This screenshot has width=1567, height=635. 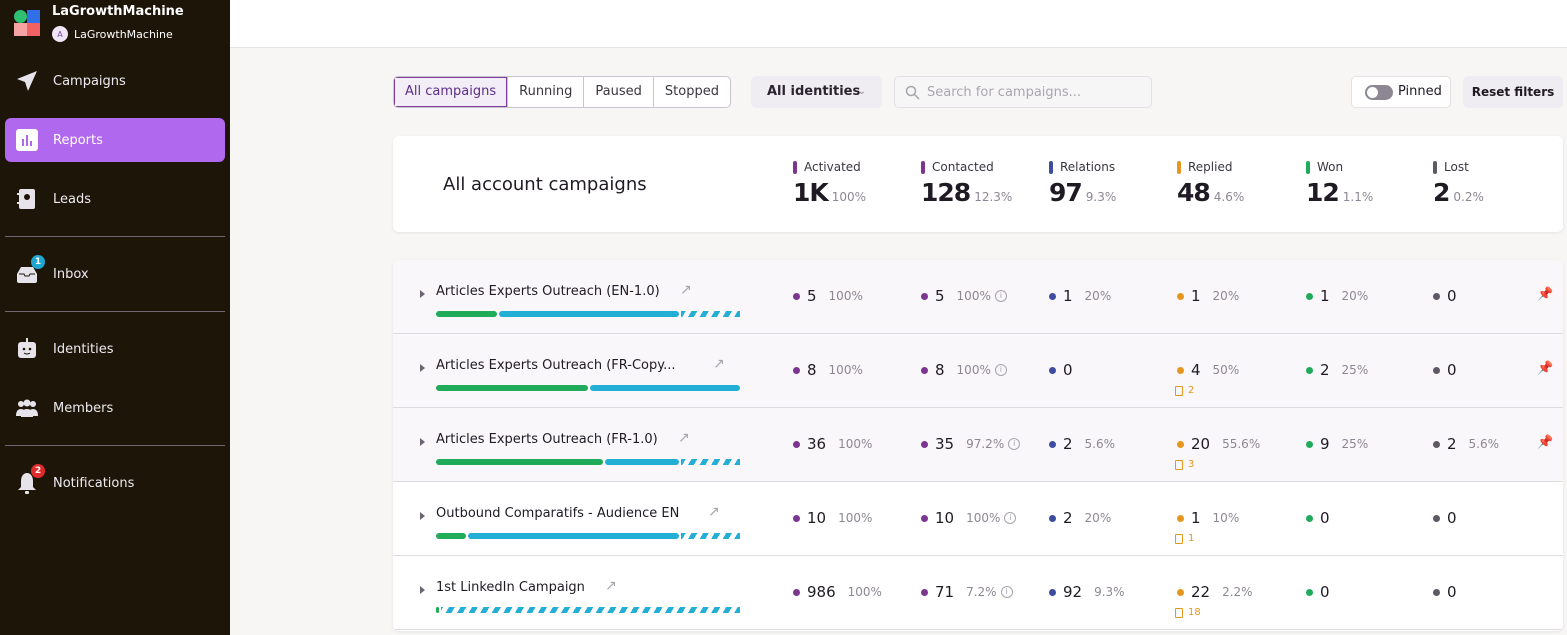 I want to click on brand-logo-icon, so click(x=27, y=23).